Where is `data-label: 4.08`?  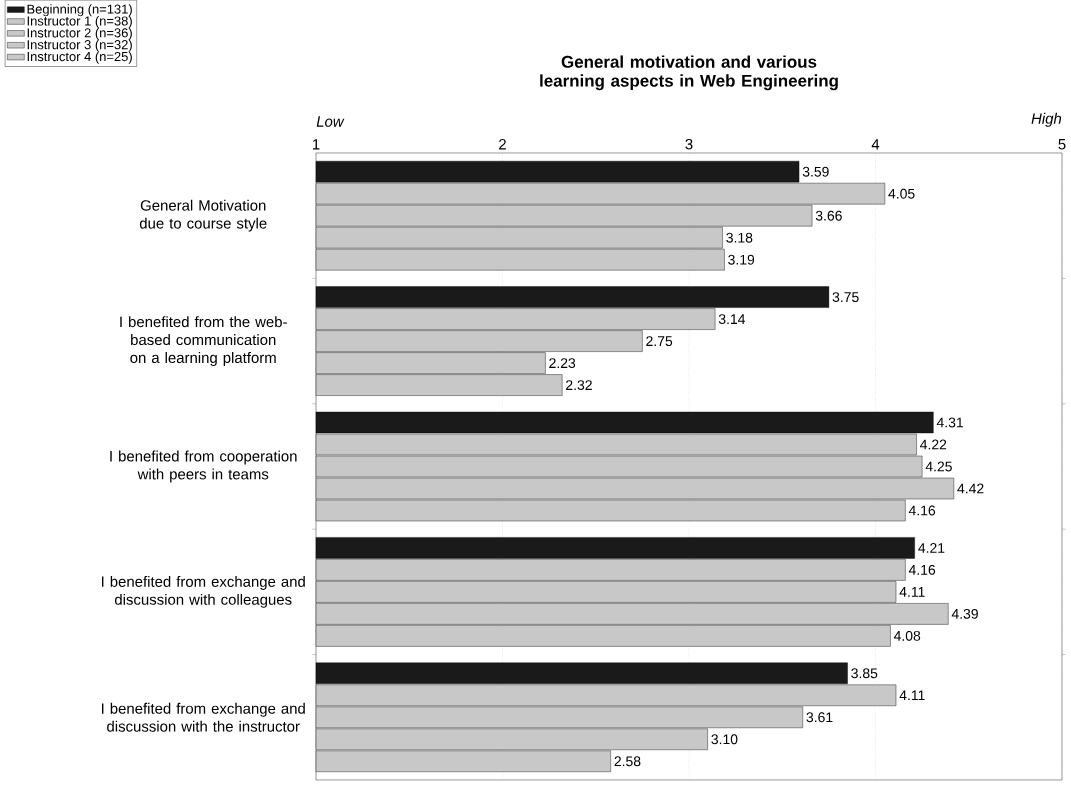 data-label: 4.08 is located at coordinates (907, 635).